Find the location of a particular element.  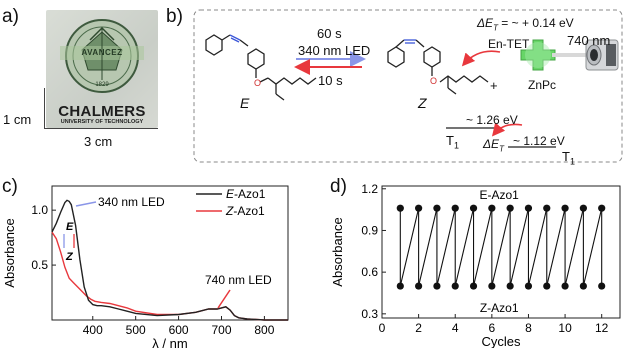

sensitizer-label: ZnPc is located at coordinates (542, 85).